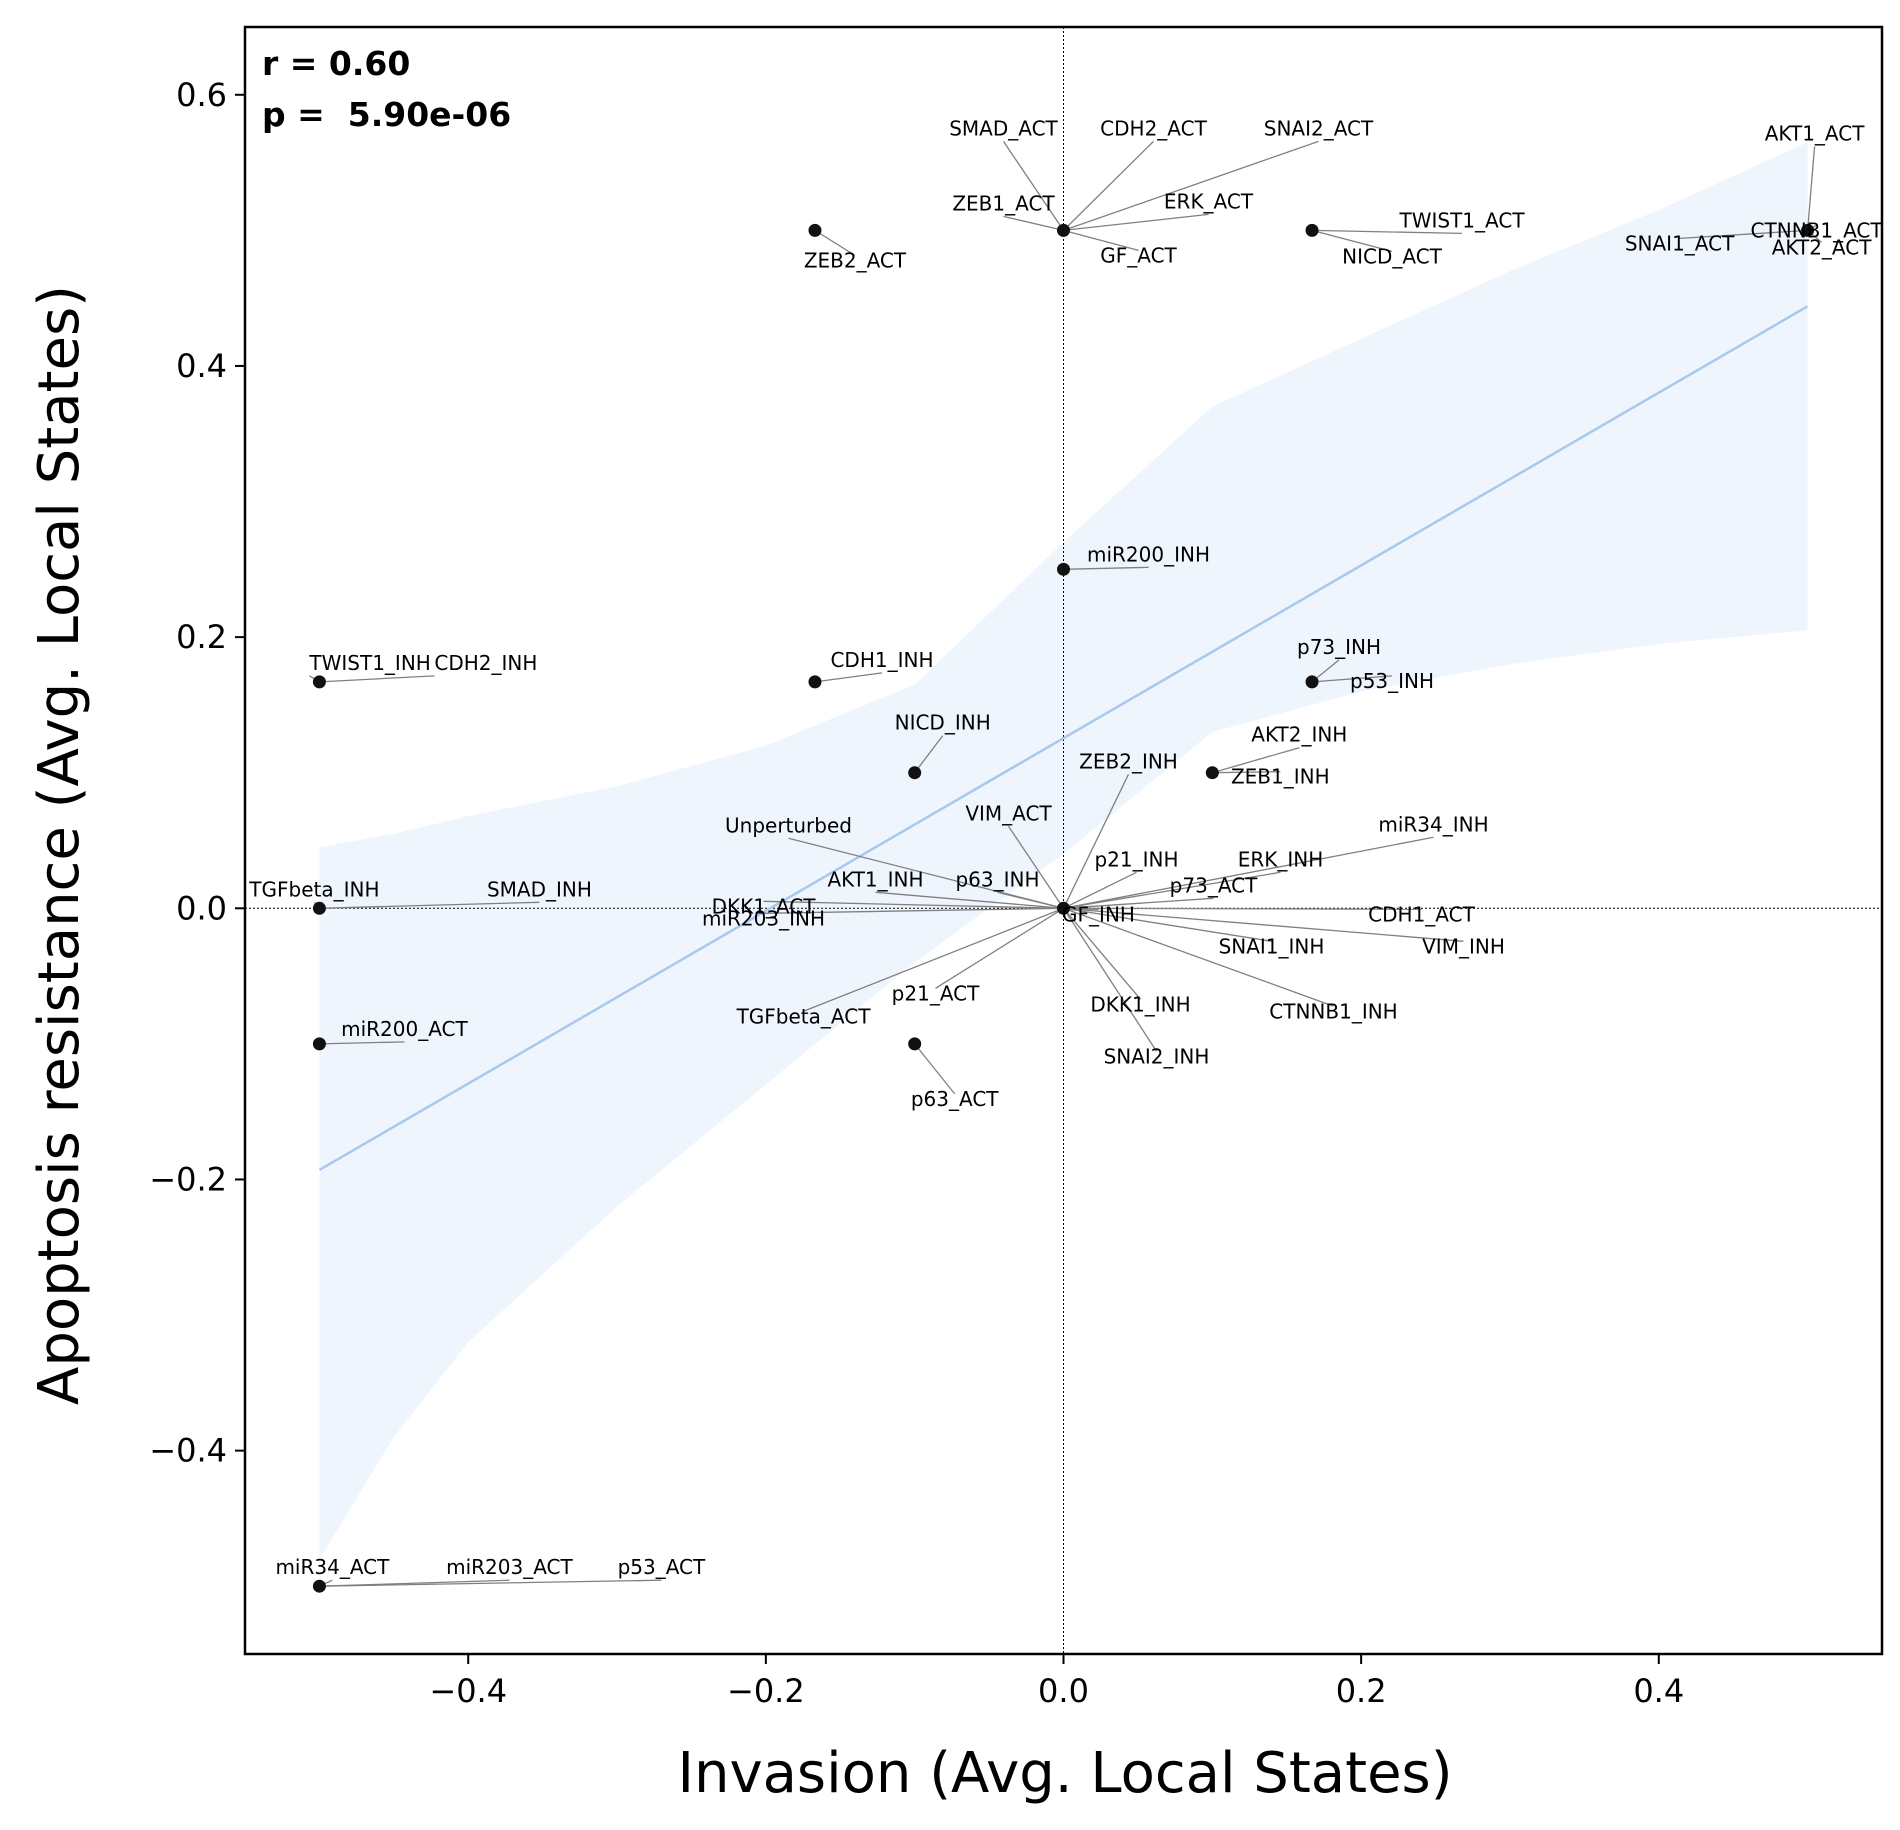  Describe the element at coordinates (1138, 255) in the screenshot. I see `point-label: GF_ACT` at that location.